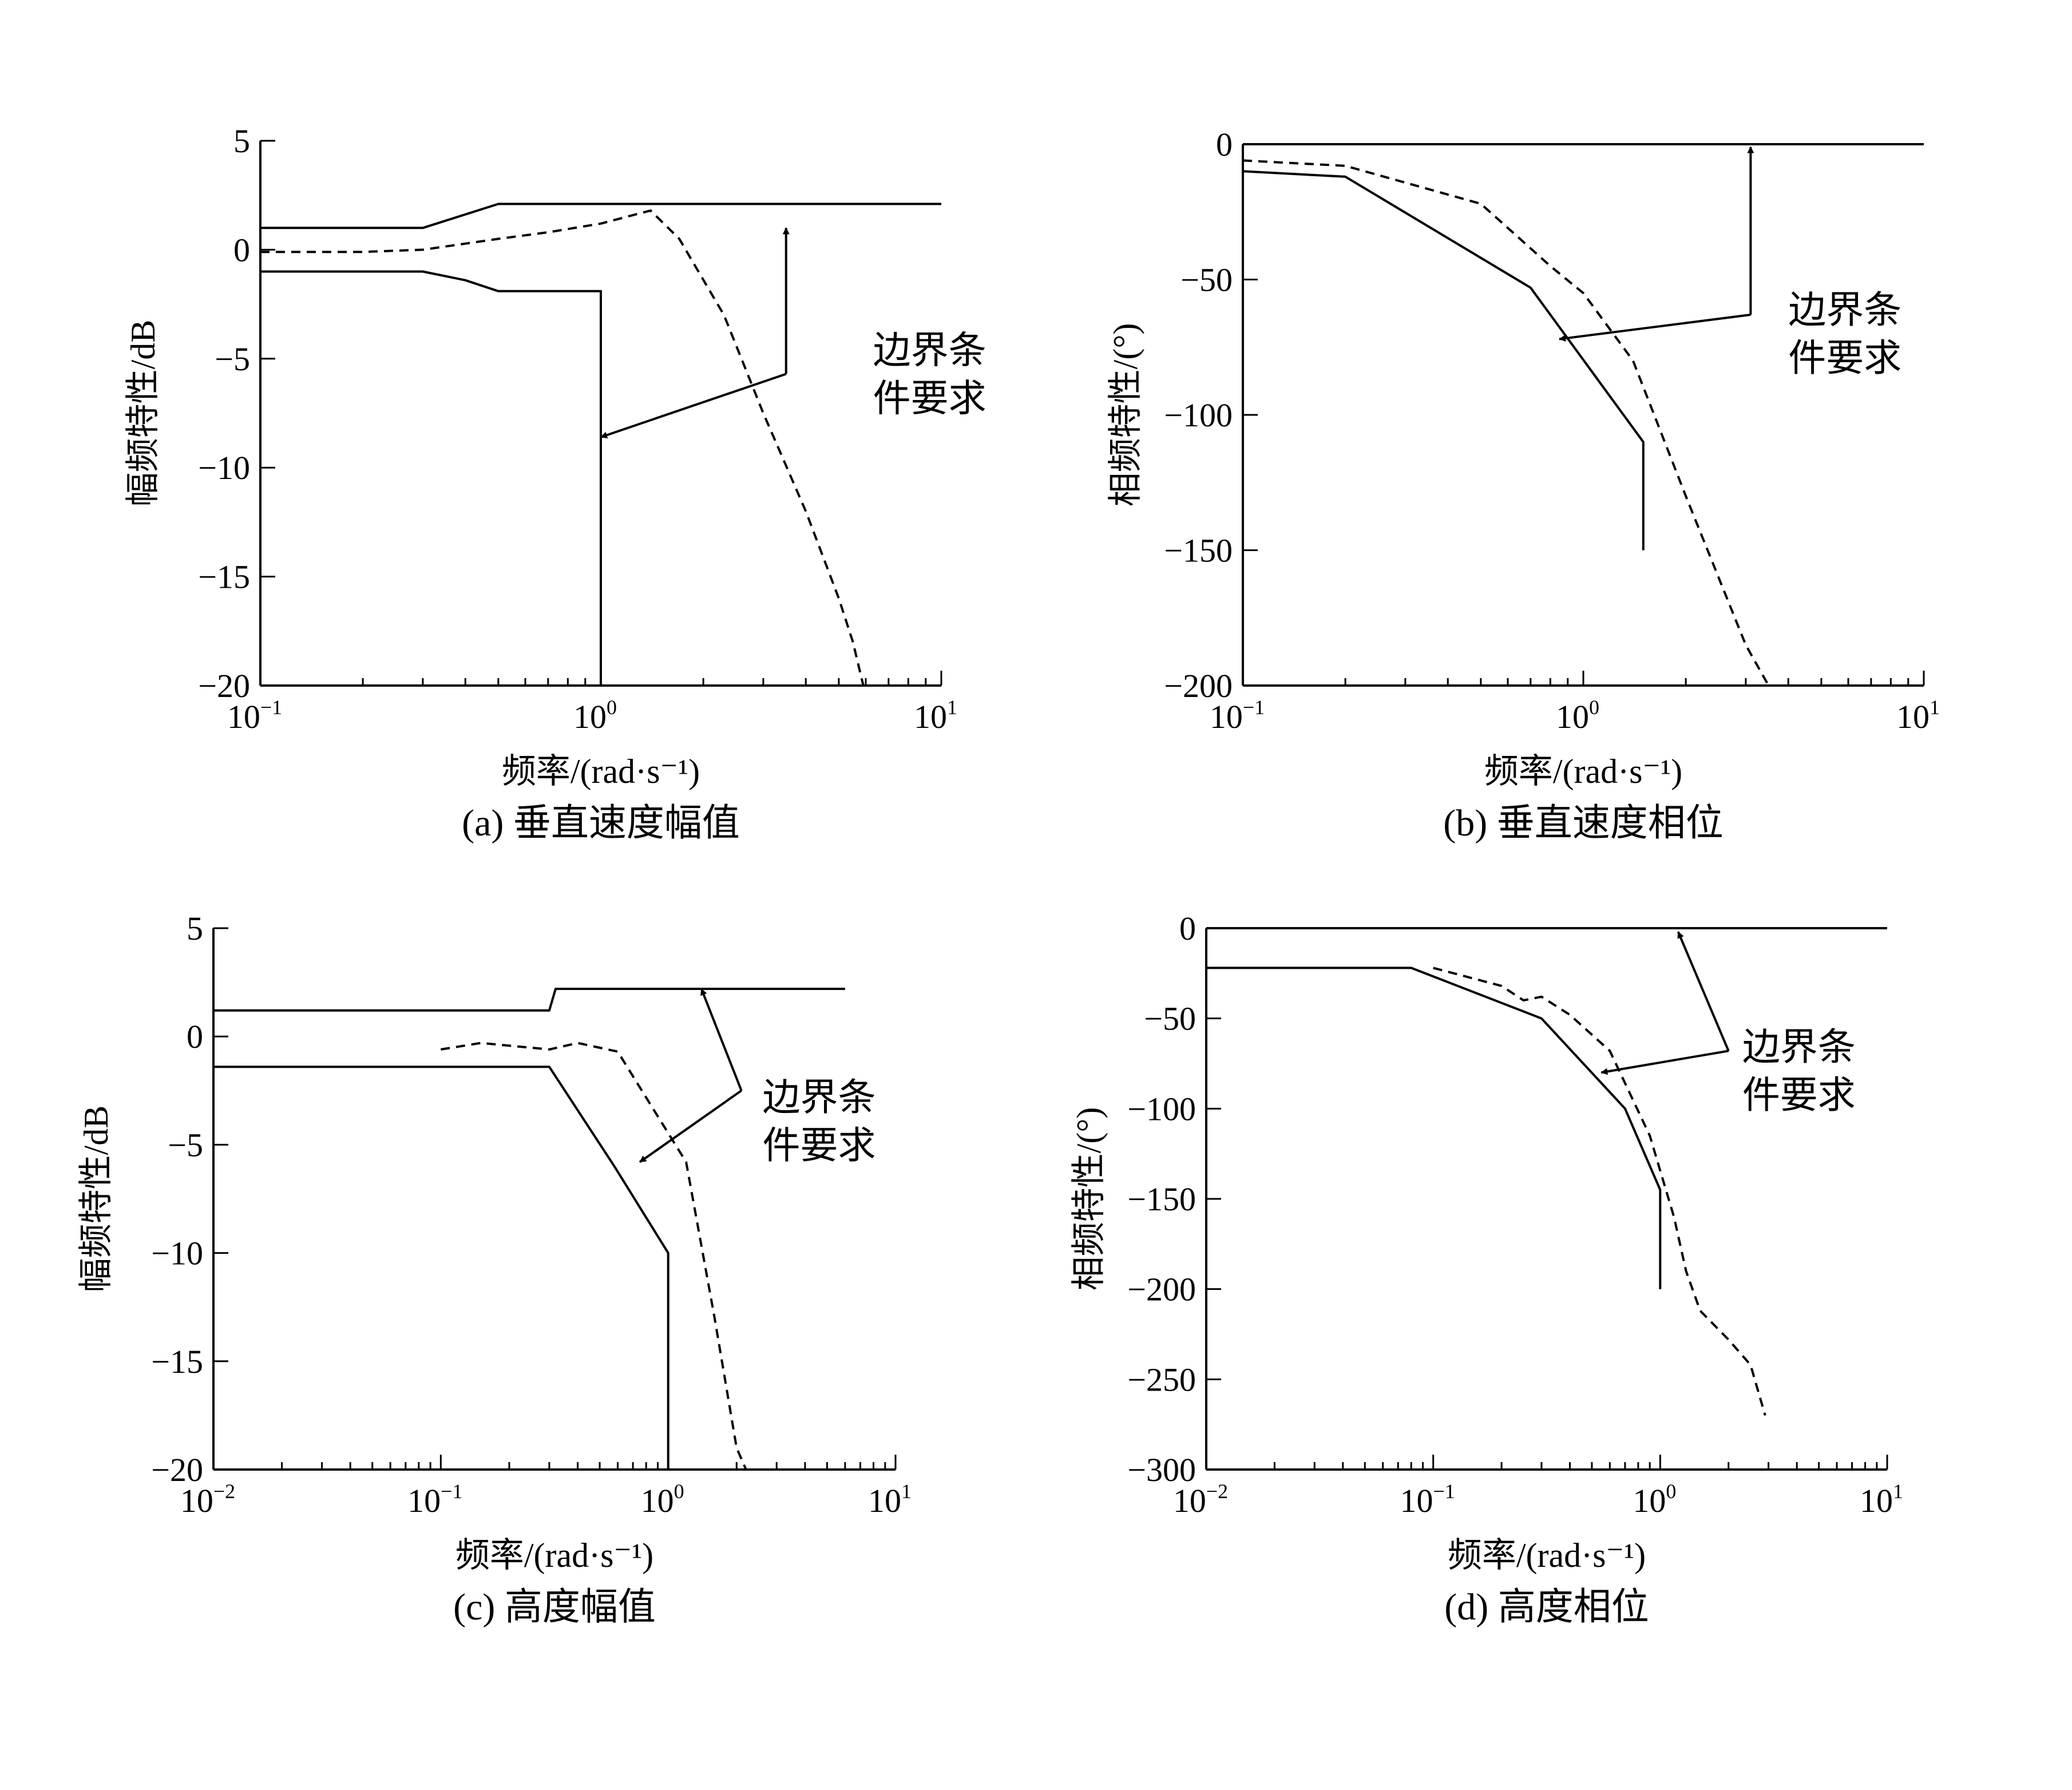  I want to click on y-tick-label: −300, so click(1161, 1469).